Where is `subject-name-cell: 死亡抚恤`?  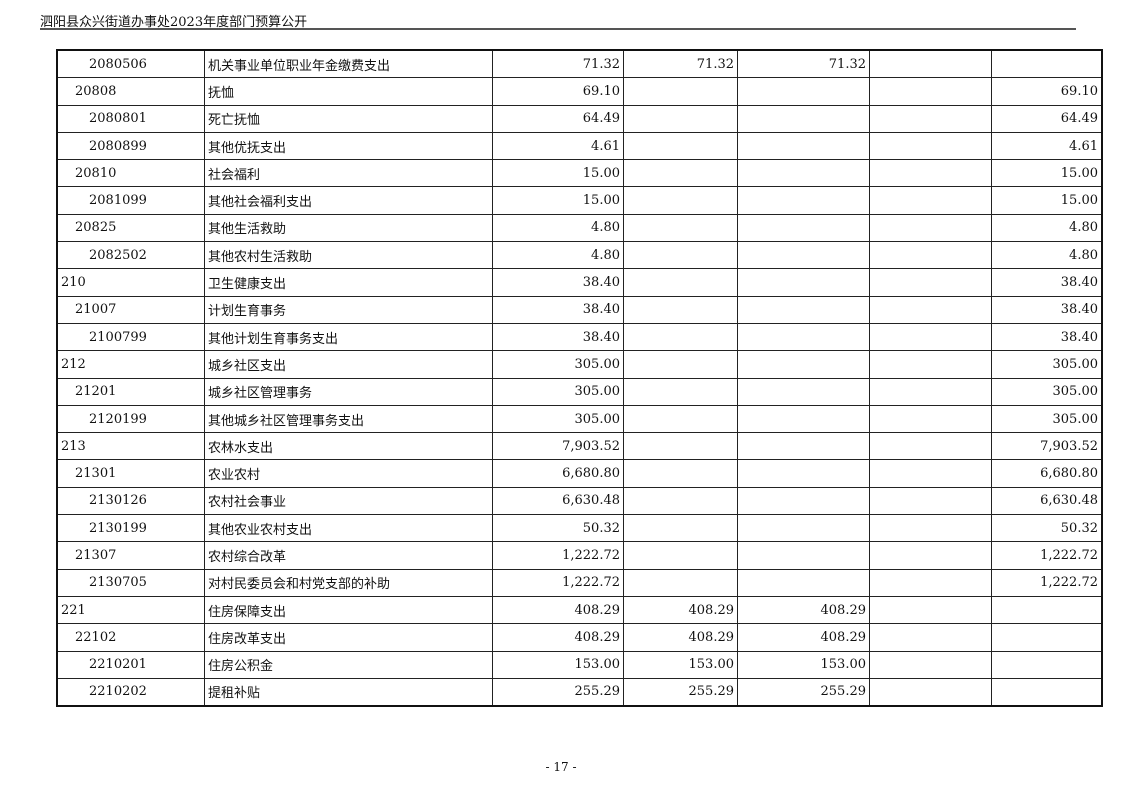
subject-name-cell: 死亡抚恤 is located at coordinates (348, 118).